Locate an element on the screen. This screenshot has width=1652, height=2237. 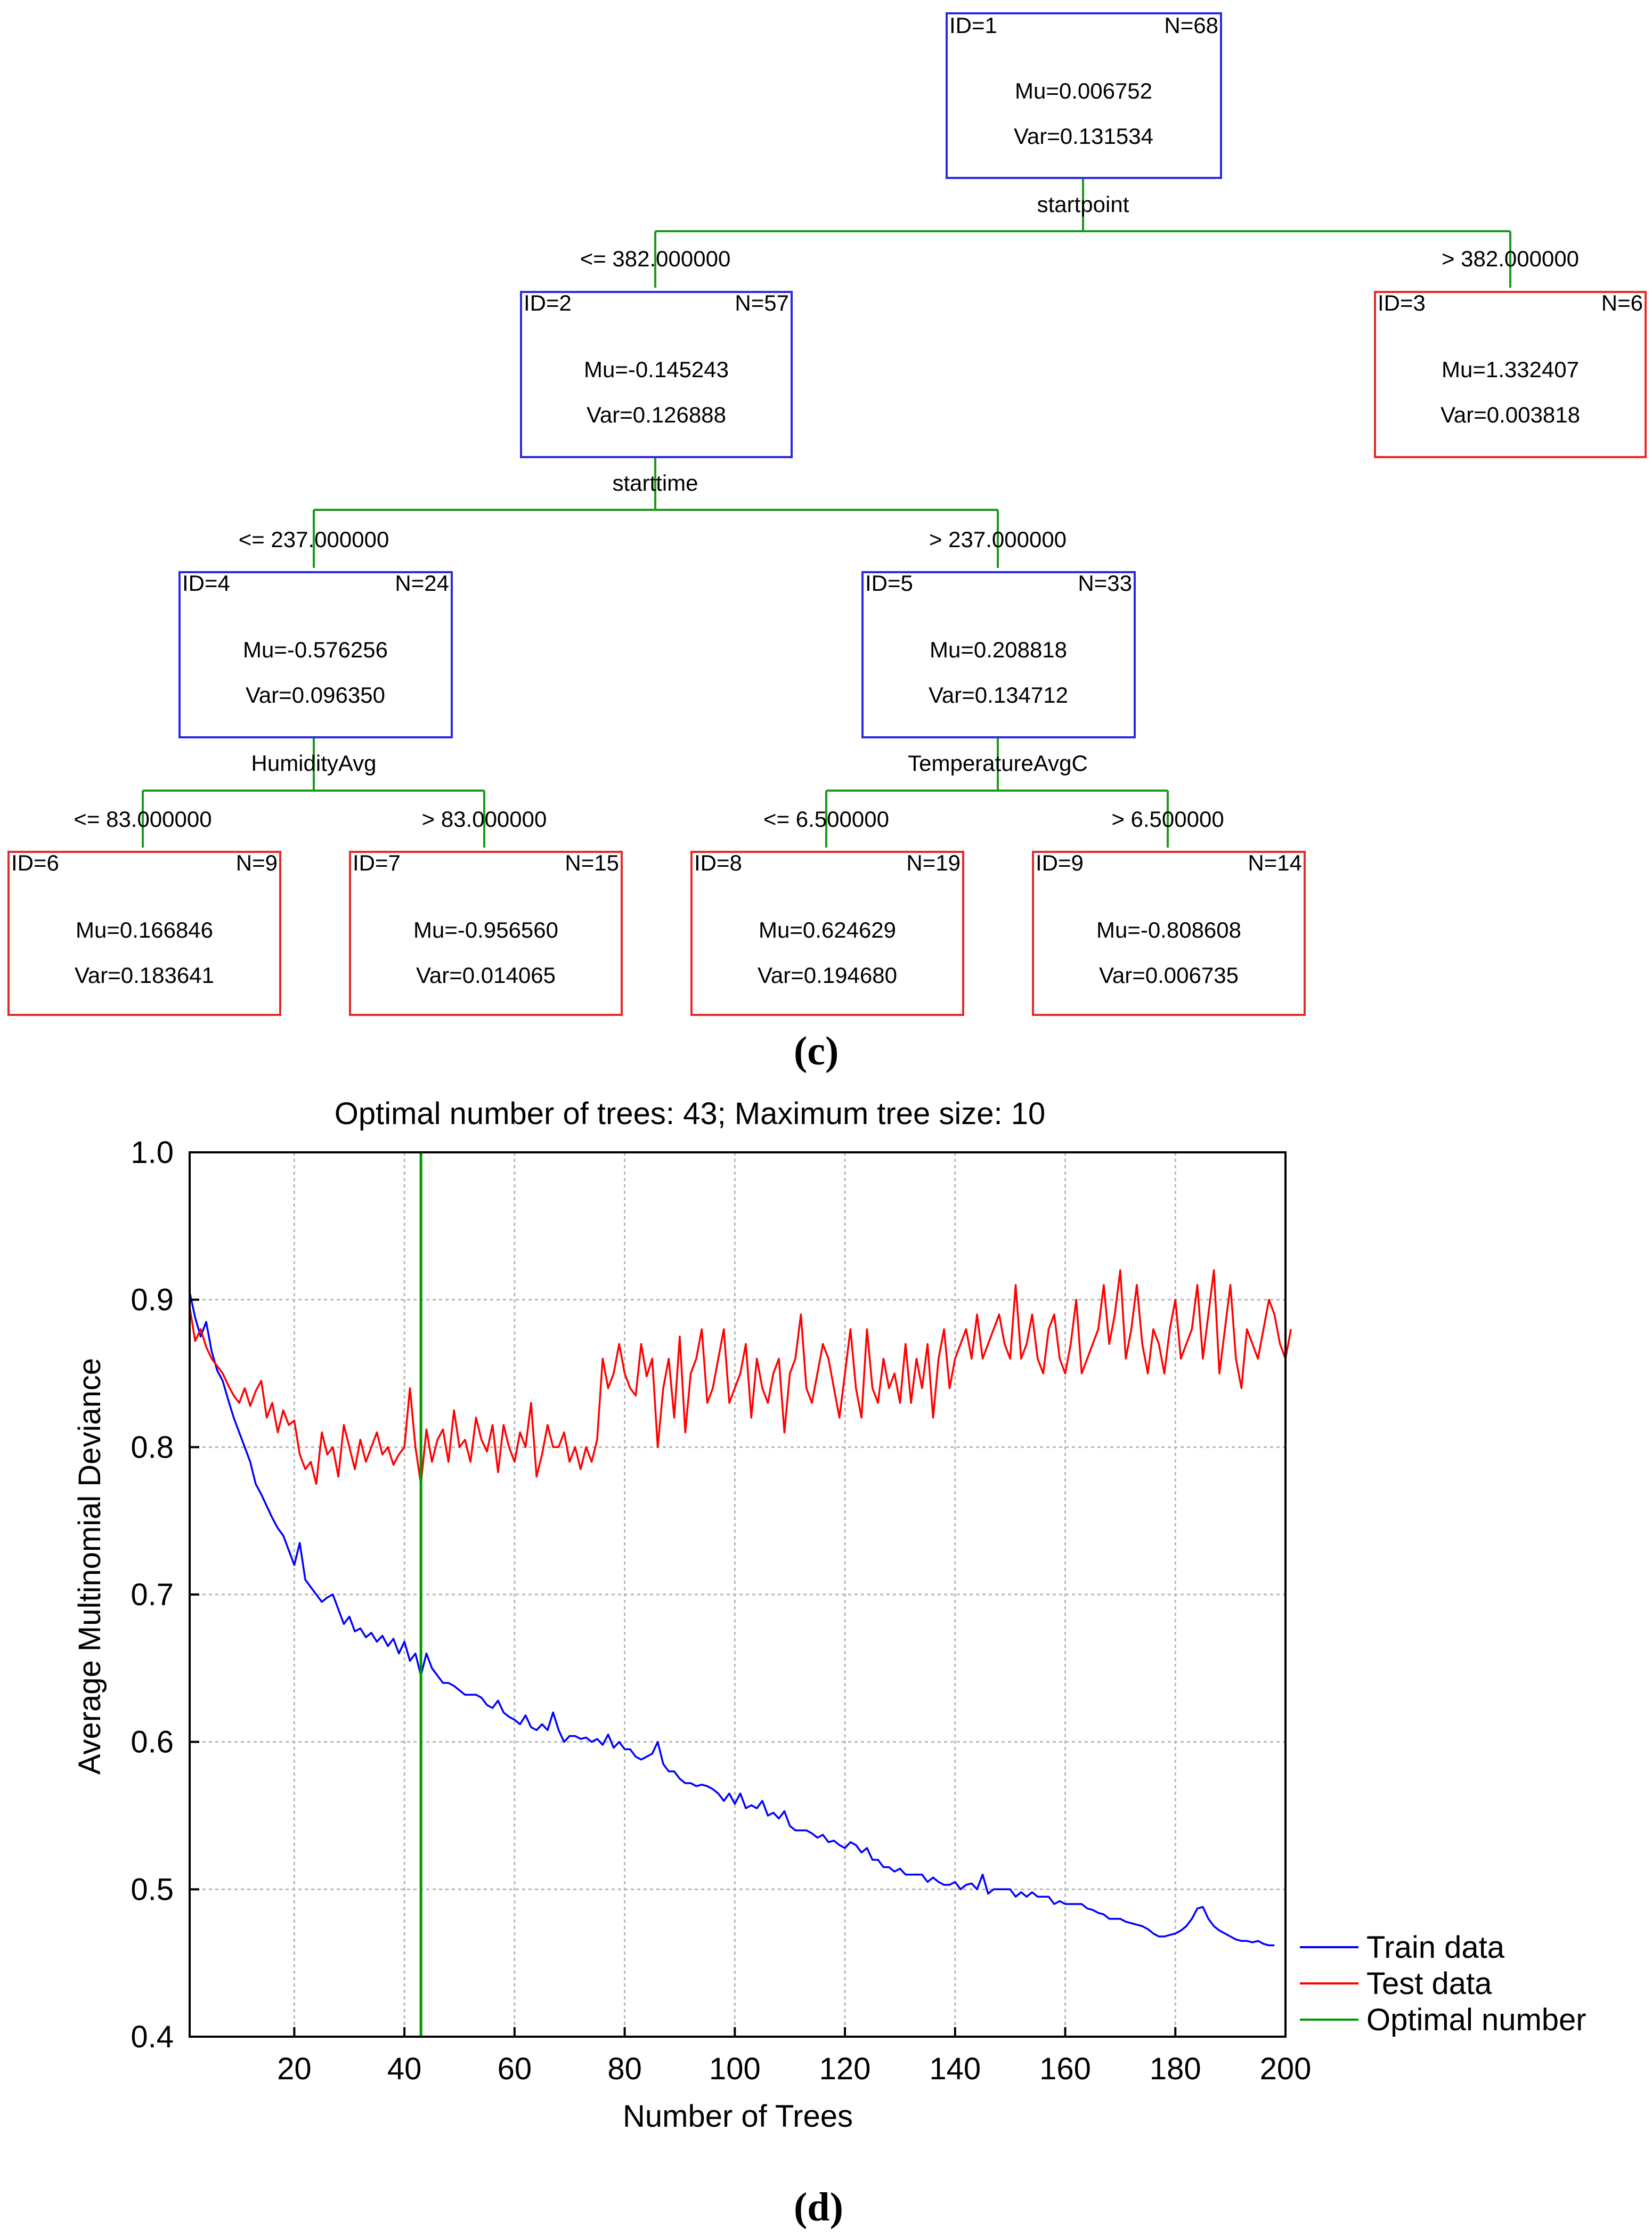
x-tick-label: 120 is located at coordinates (845, 2069).